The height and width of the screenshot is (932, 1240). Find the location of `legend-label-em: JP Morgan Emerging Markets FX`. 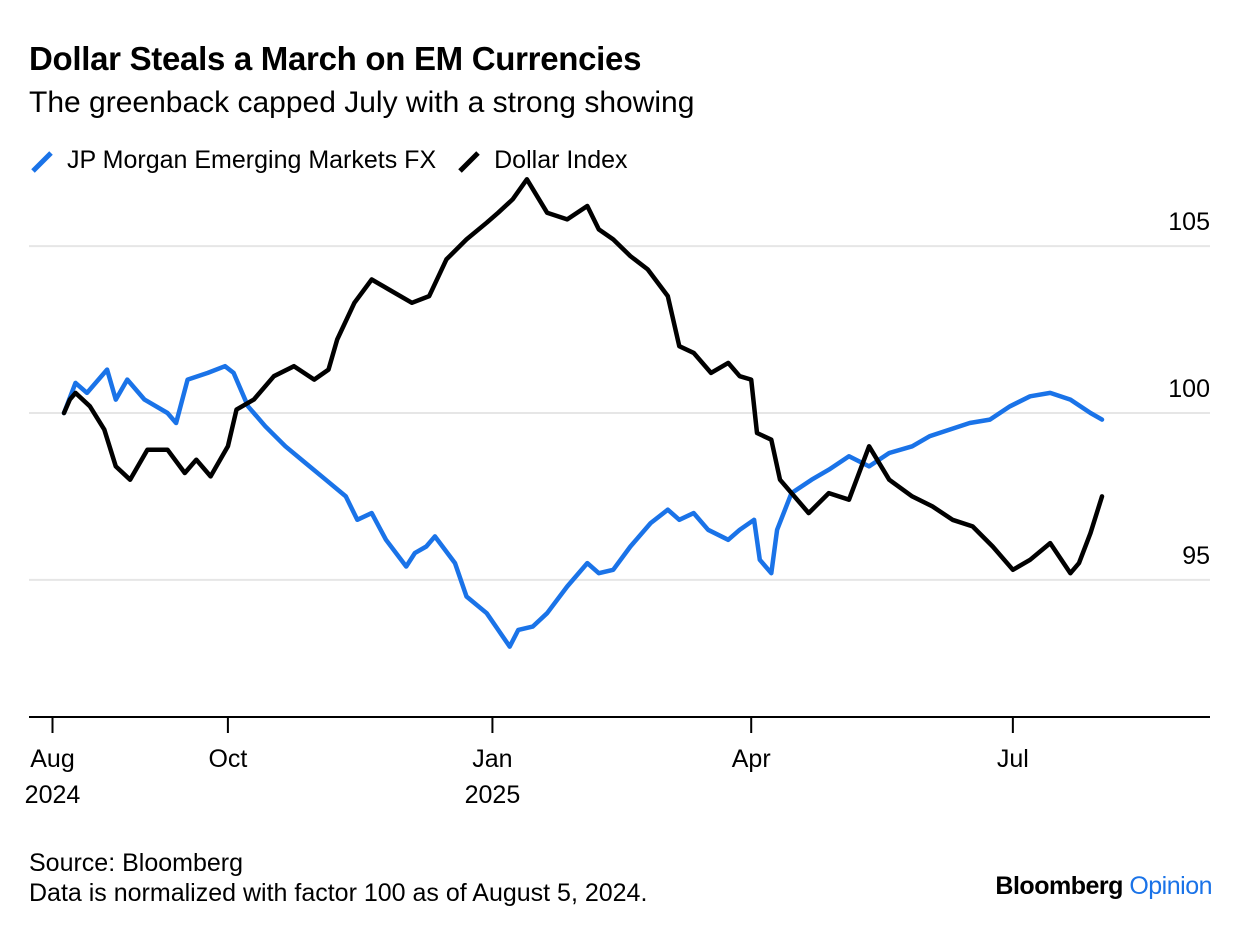

legend-label-em: JP Morgan Emerging Markets FX is located at coordinates (252, 160).